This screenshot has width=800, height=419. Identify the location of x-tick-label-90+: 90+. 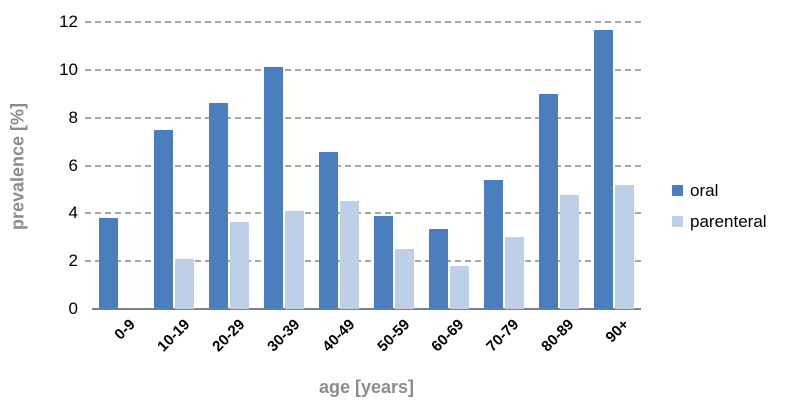
(617, 331).